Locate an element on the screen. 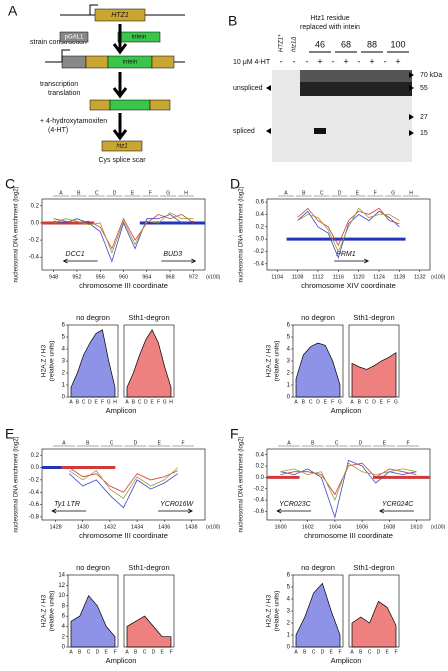  gene-box is located at coordinates (163, 62).